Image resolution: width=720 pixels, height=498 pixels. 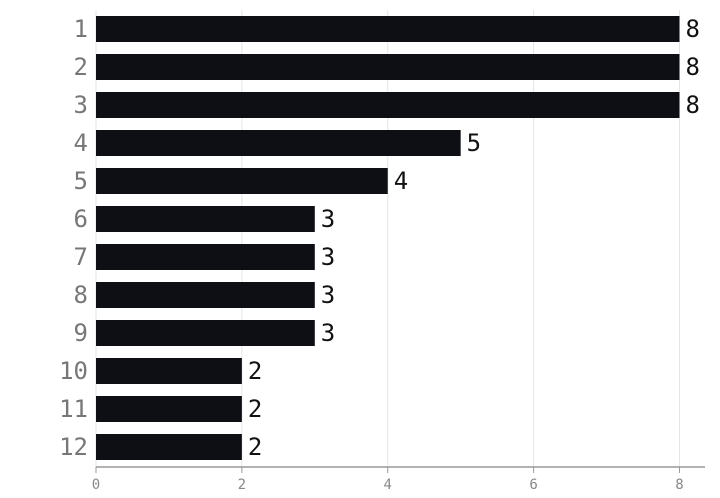 What do you see at coordinates (73, 409) in the screenshot?
I see `y-tick-label: 11` at bounding box center [73, 409].